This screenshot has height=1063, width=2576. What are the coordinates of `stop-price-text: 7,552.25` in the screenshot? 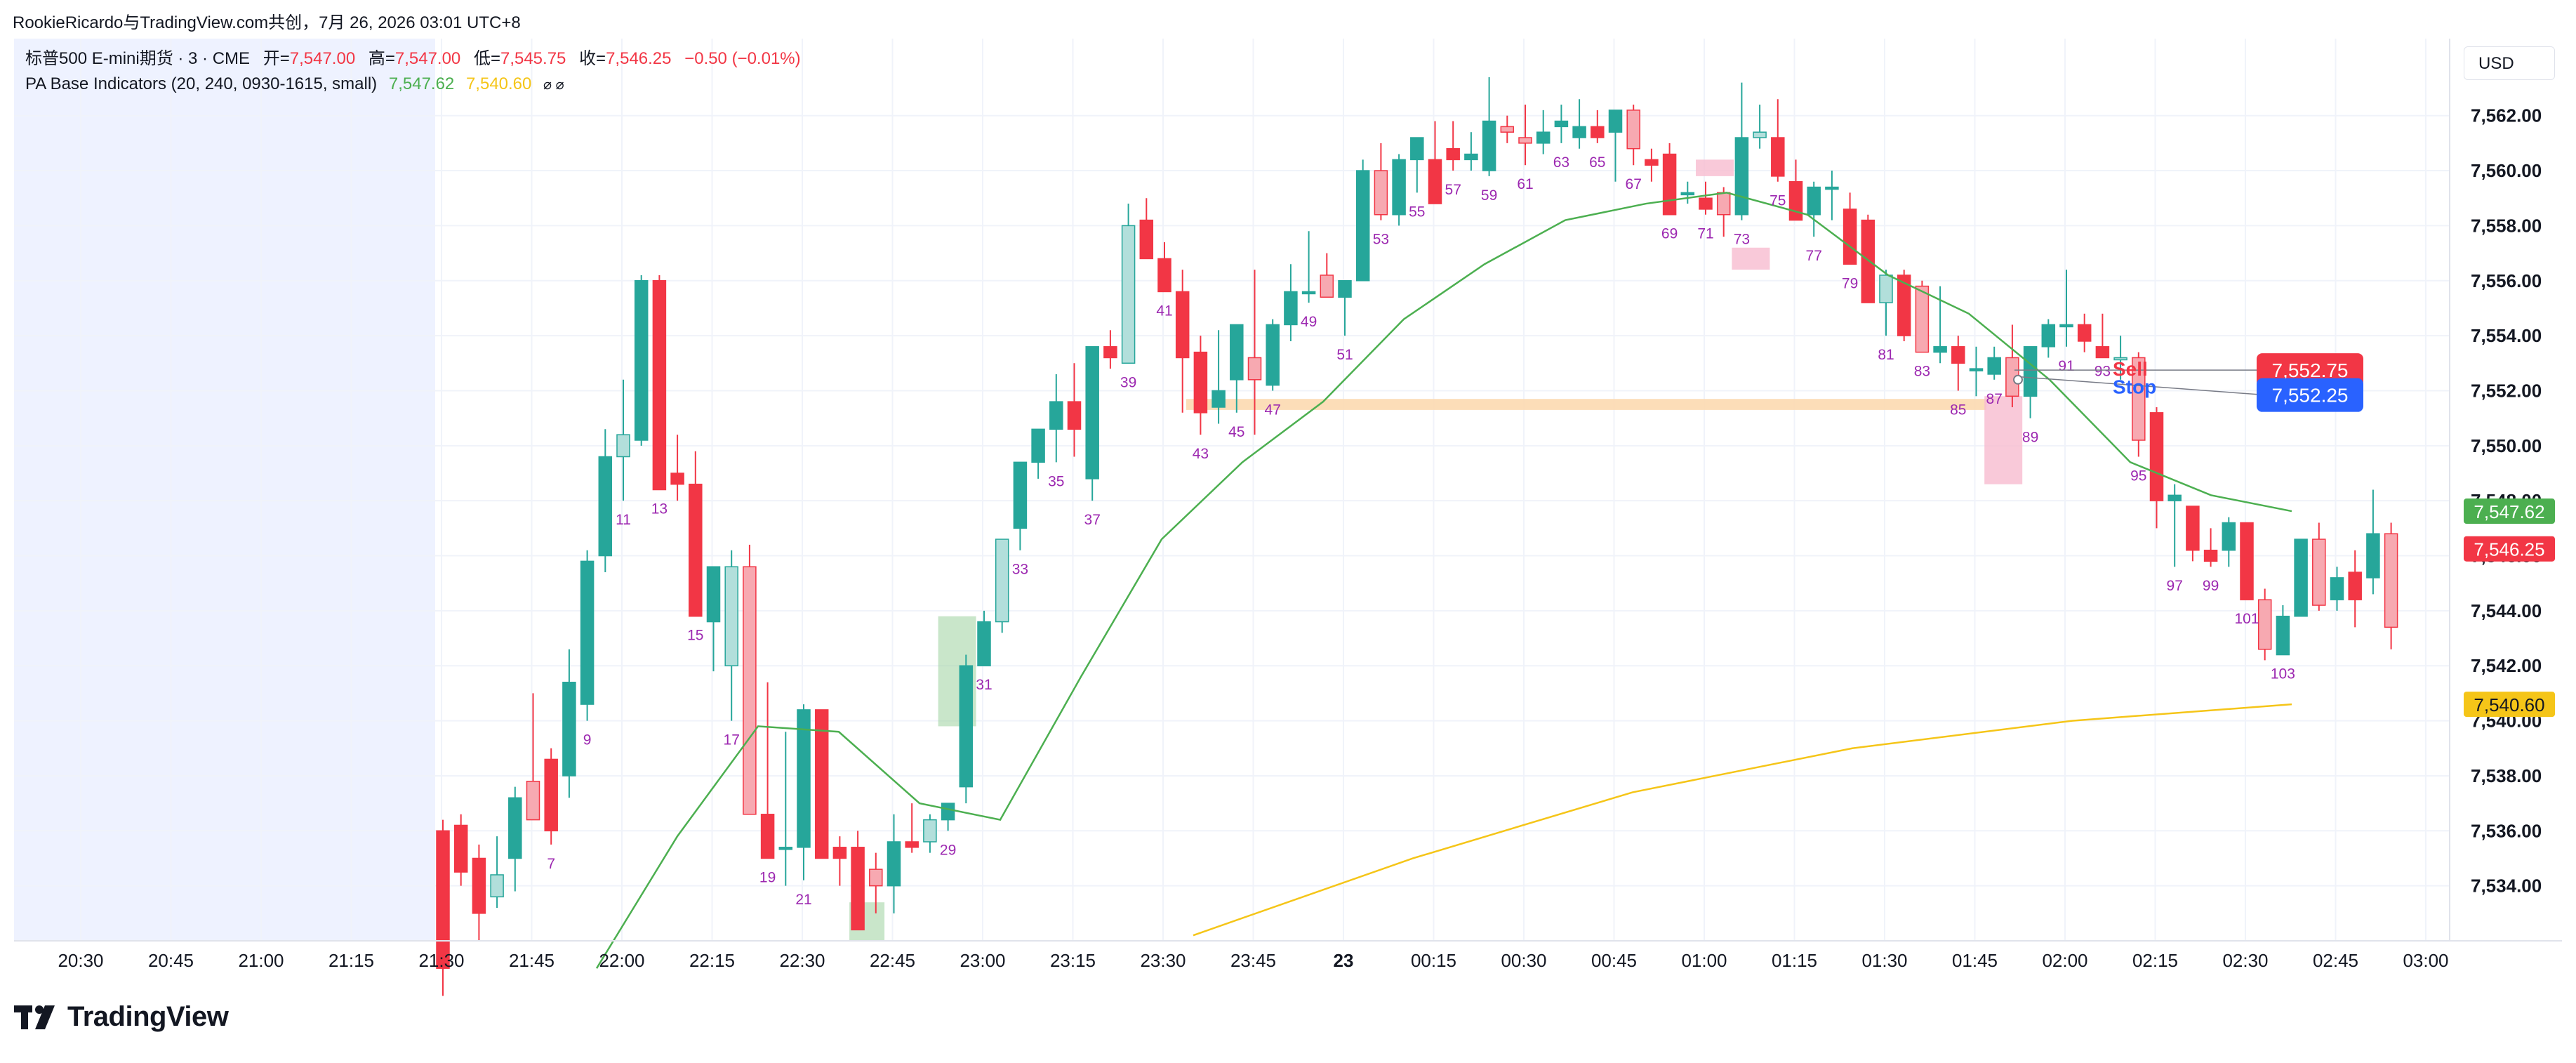 It's located at (2310, 396).